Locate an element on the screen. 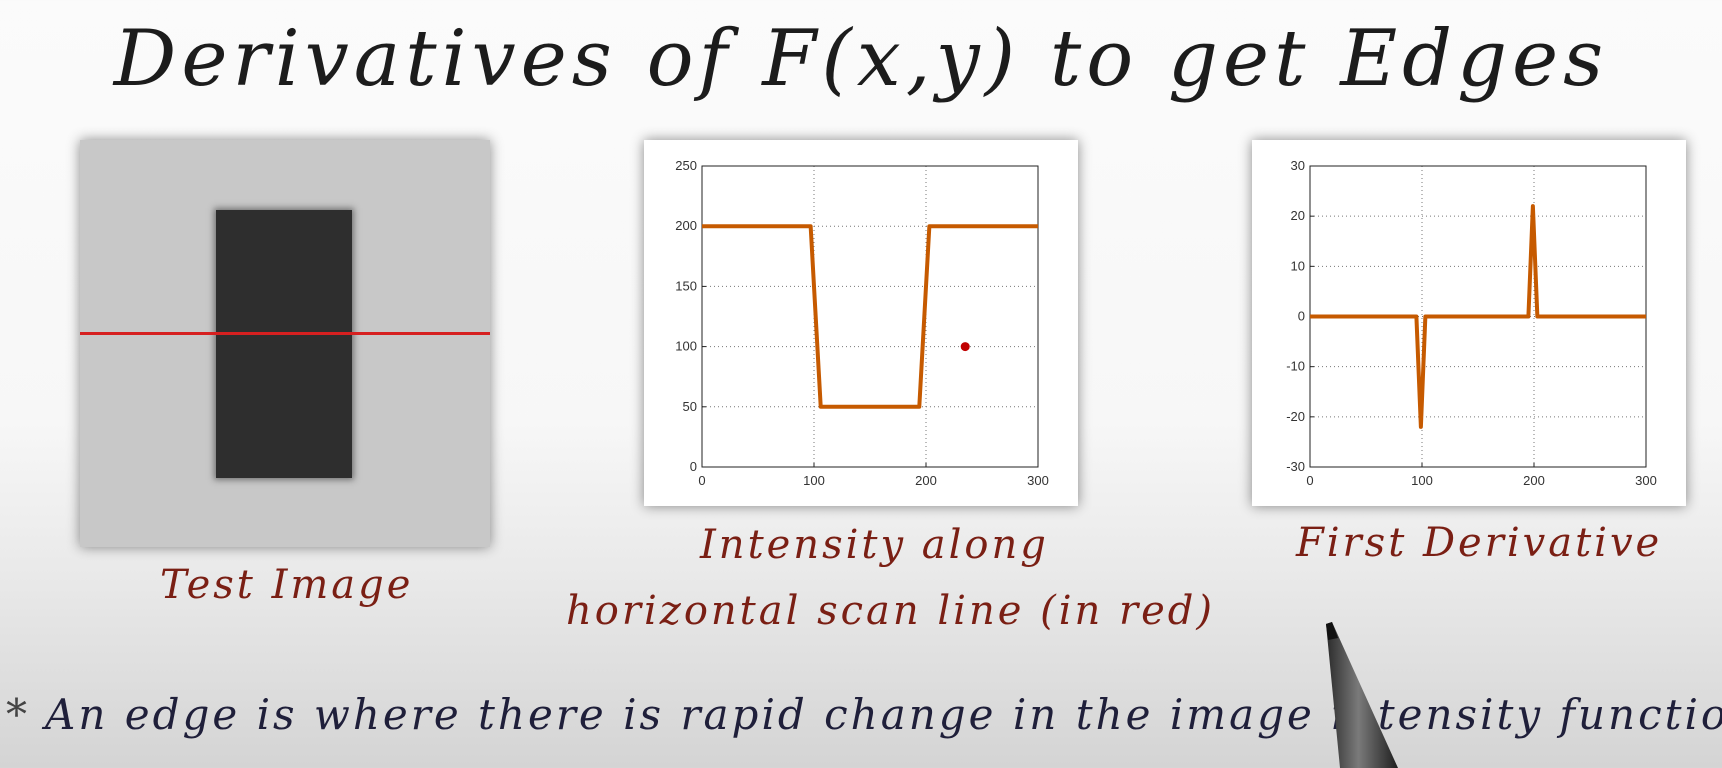  y-tick-label-0: -30 is located at coordinates (1295, 466).